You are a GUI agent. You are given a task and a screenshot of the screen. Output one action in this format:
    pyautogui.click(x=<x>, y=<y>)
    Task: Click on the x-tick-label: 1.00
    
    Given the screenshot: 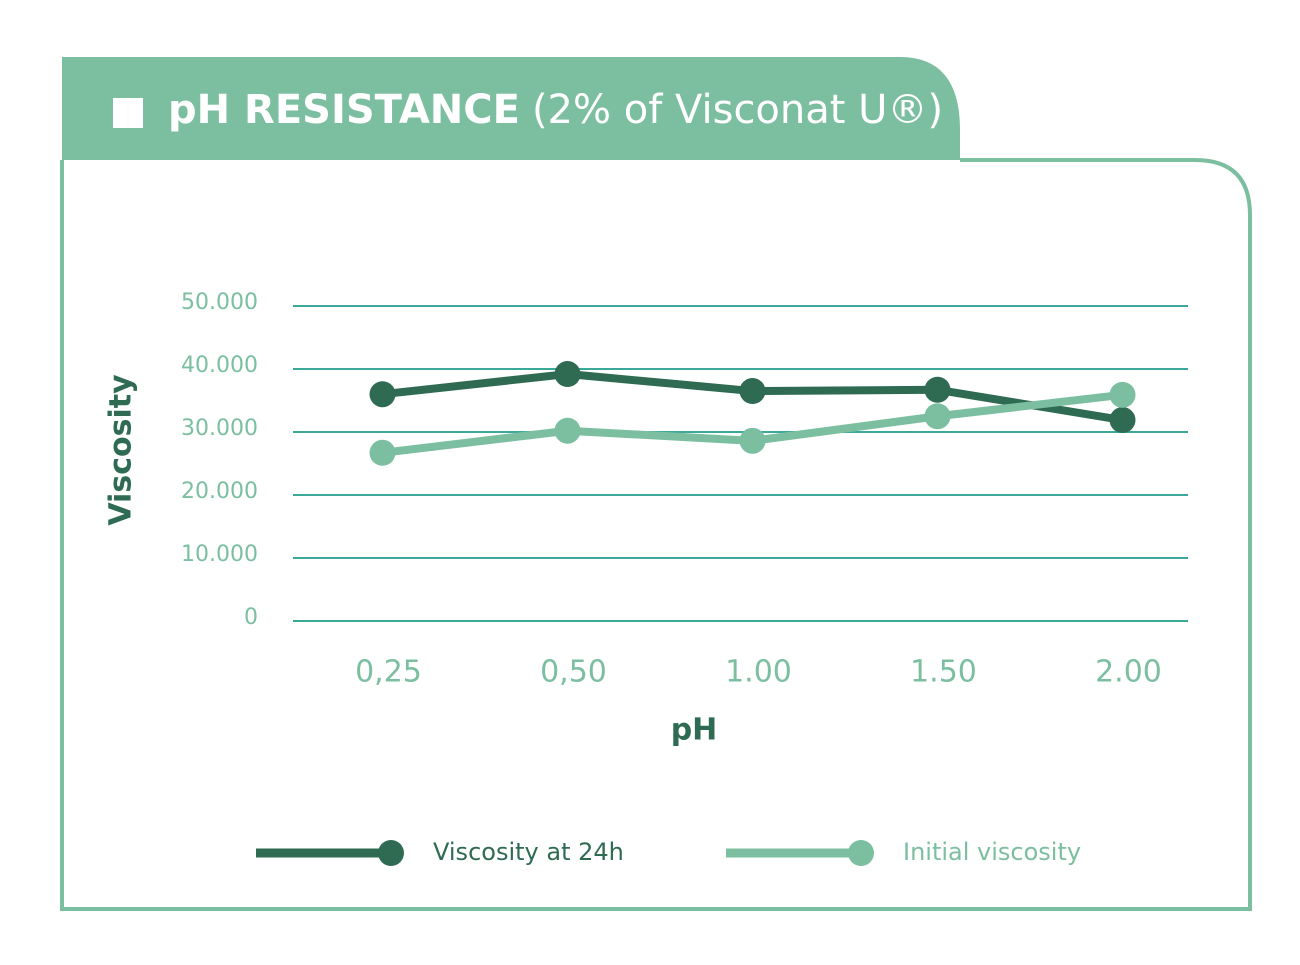 What is the action you would take?
    pyautogui.click(x=758, y=672)
    